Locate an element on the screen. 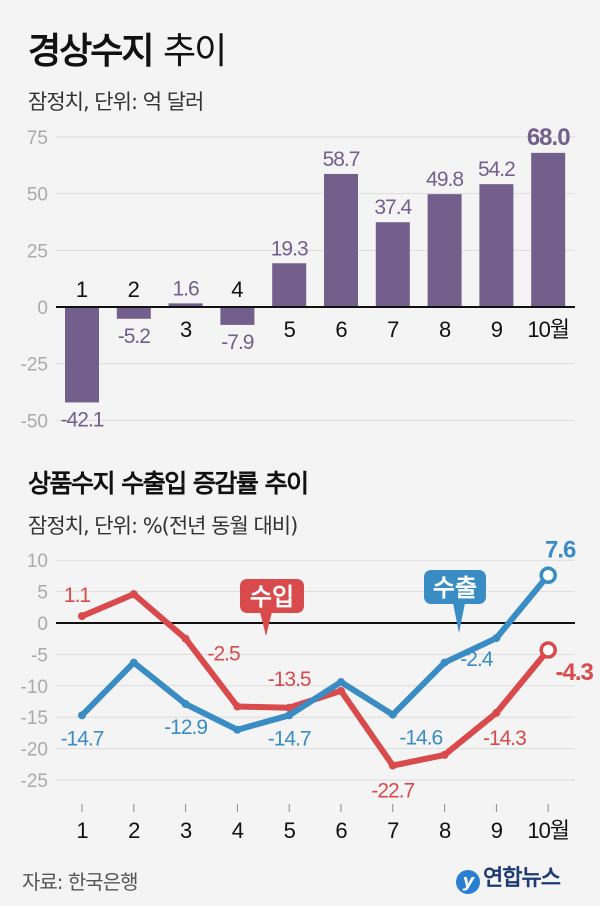  bar-y-tick-label: 75 is located at coordinates (37, 138).